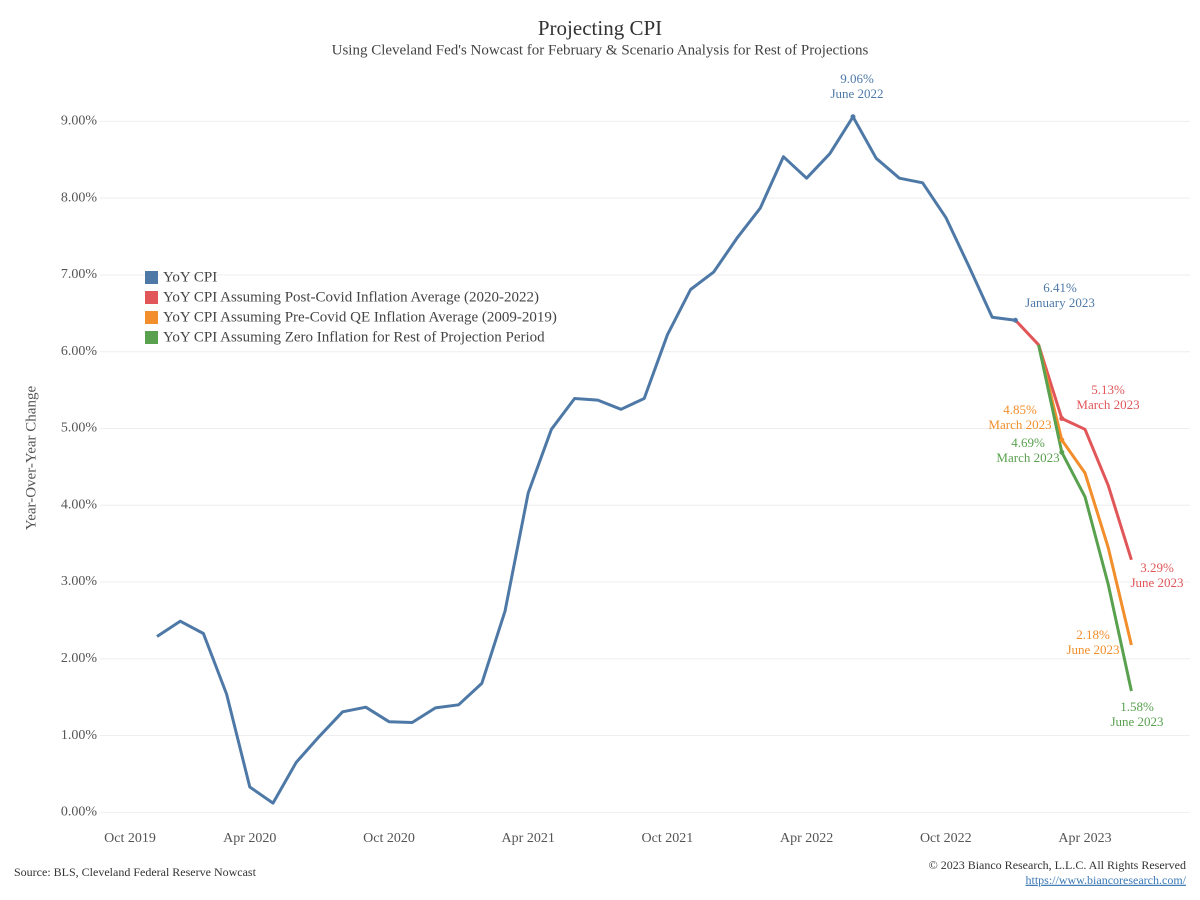 Image resolution: width=1200 pixels, height=900 pixels. I want to click on y-tick-label: 1.00%, so click(79, 735).